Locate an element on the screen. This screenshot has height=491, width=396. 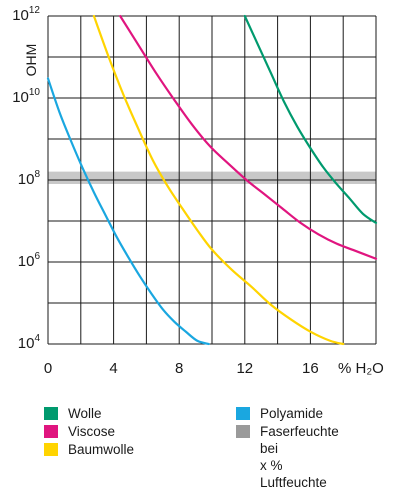
legend-item-faserfeuchte: Faserfeuchte bei x % Luftfeuchte is located at coordinates (287, 457).